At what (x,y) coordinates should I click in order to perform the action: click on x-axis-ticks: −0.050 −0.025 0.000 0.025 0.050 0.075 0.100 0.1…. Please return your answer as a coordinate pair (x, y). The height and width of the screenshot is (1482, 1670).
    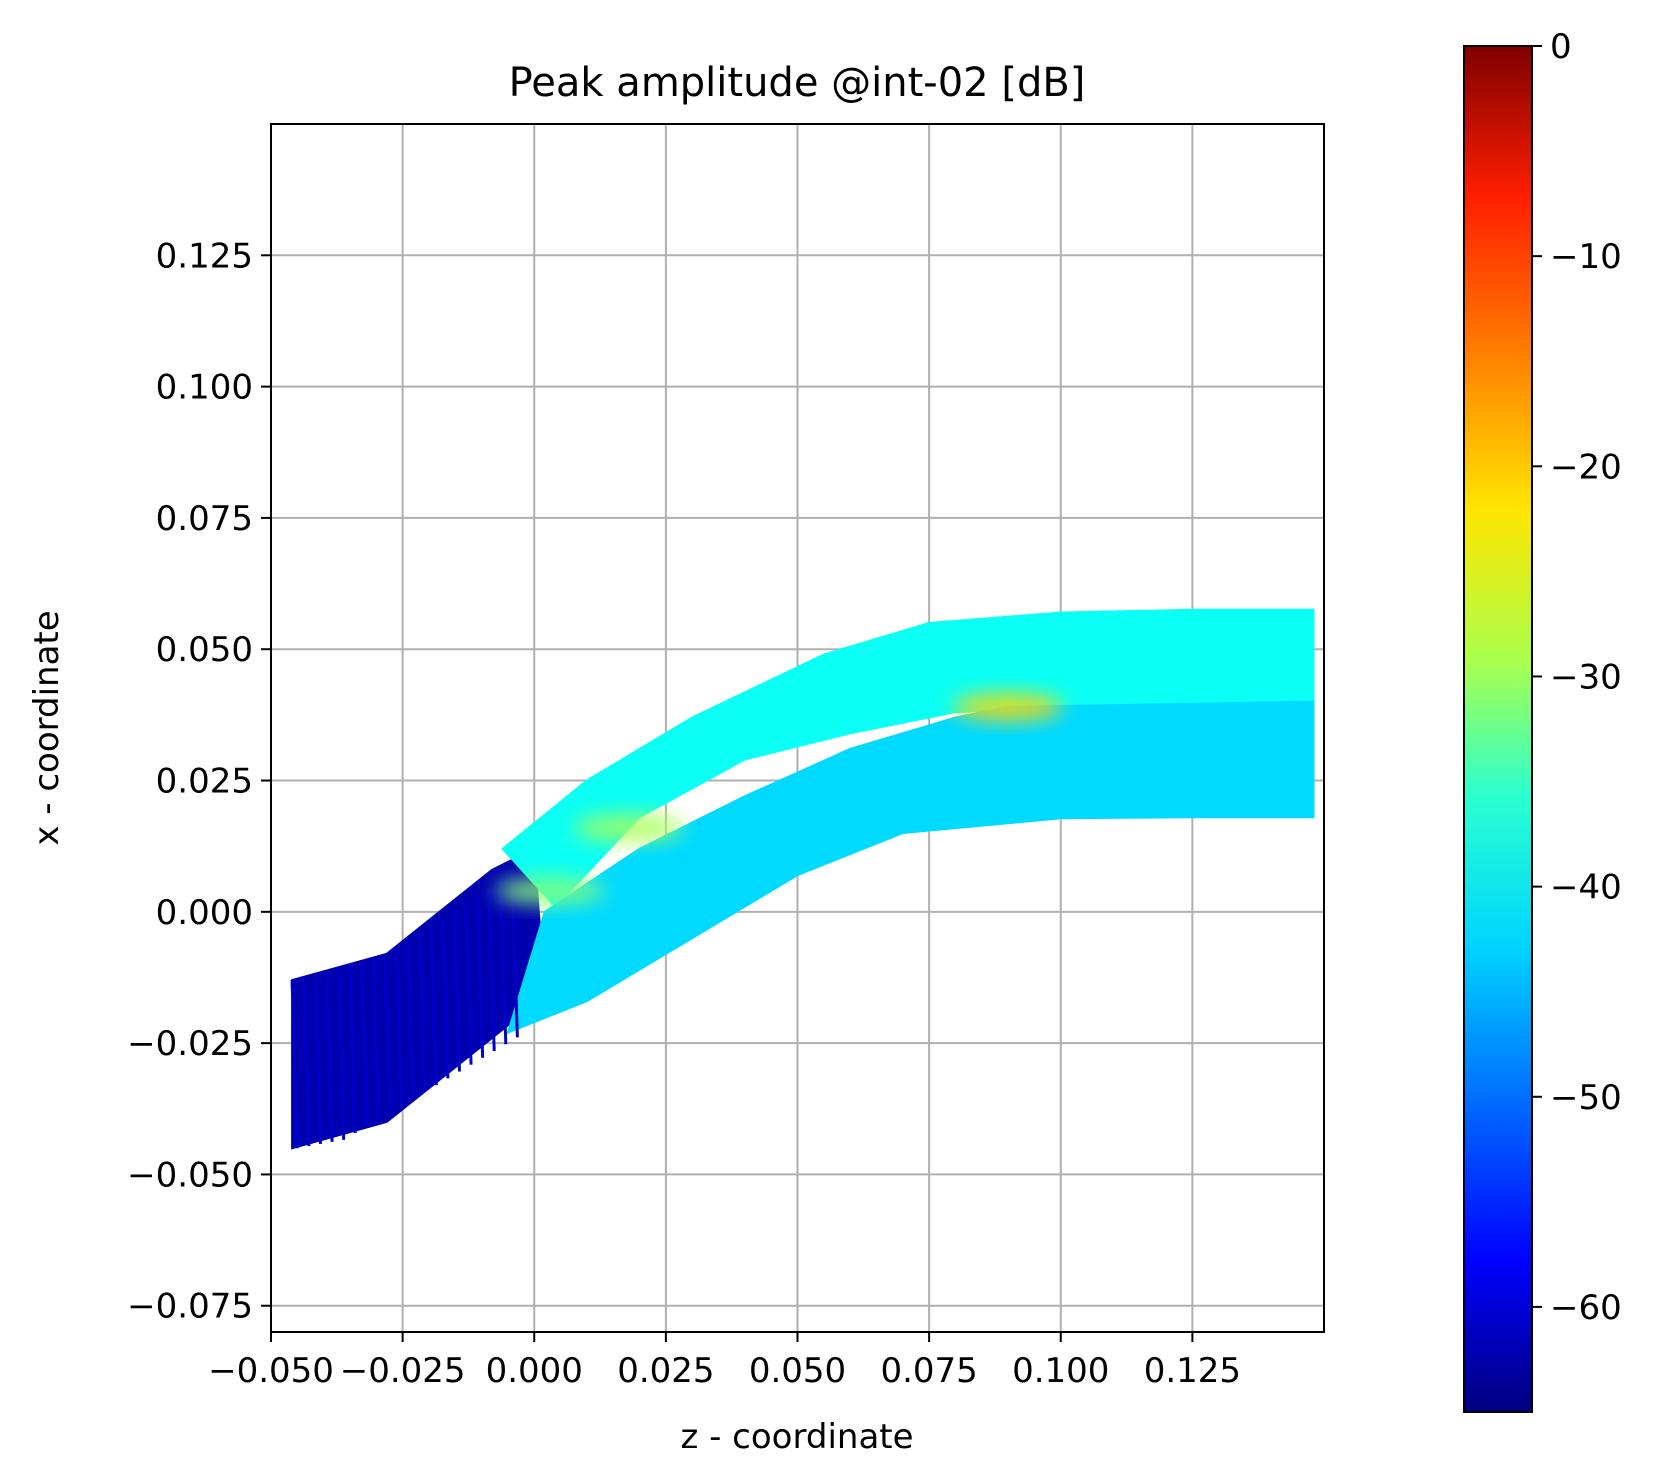
    Looking at the image, I should click on (724, 1361).